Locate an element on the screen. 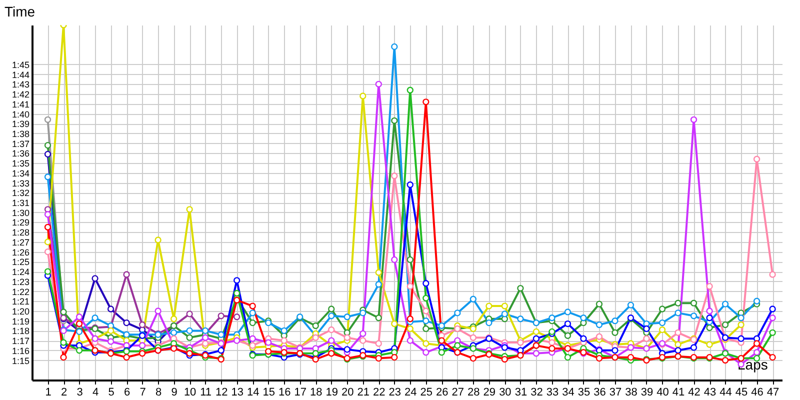  x-tick-label: 6 is located at coordinates (127, 392).